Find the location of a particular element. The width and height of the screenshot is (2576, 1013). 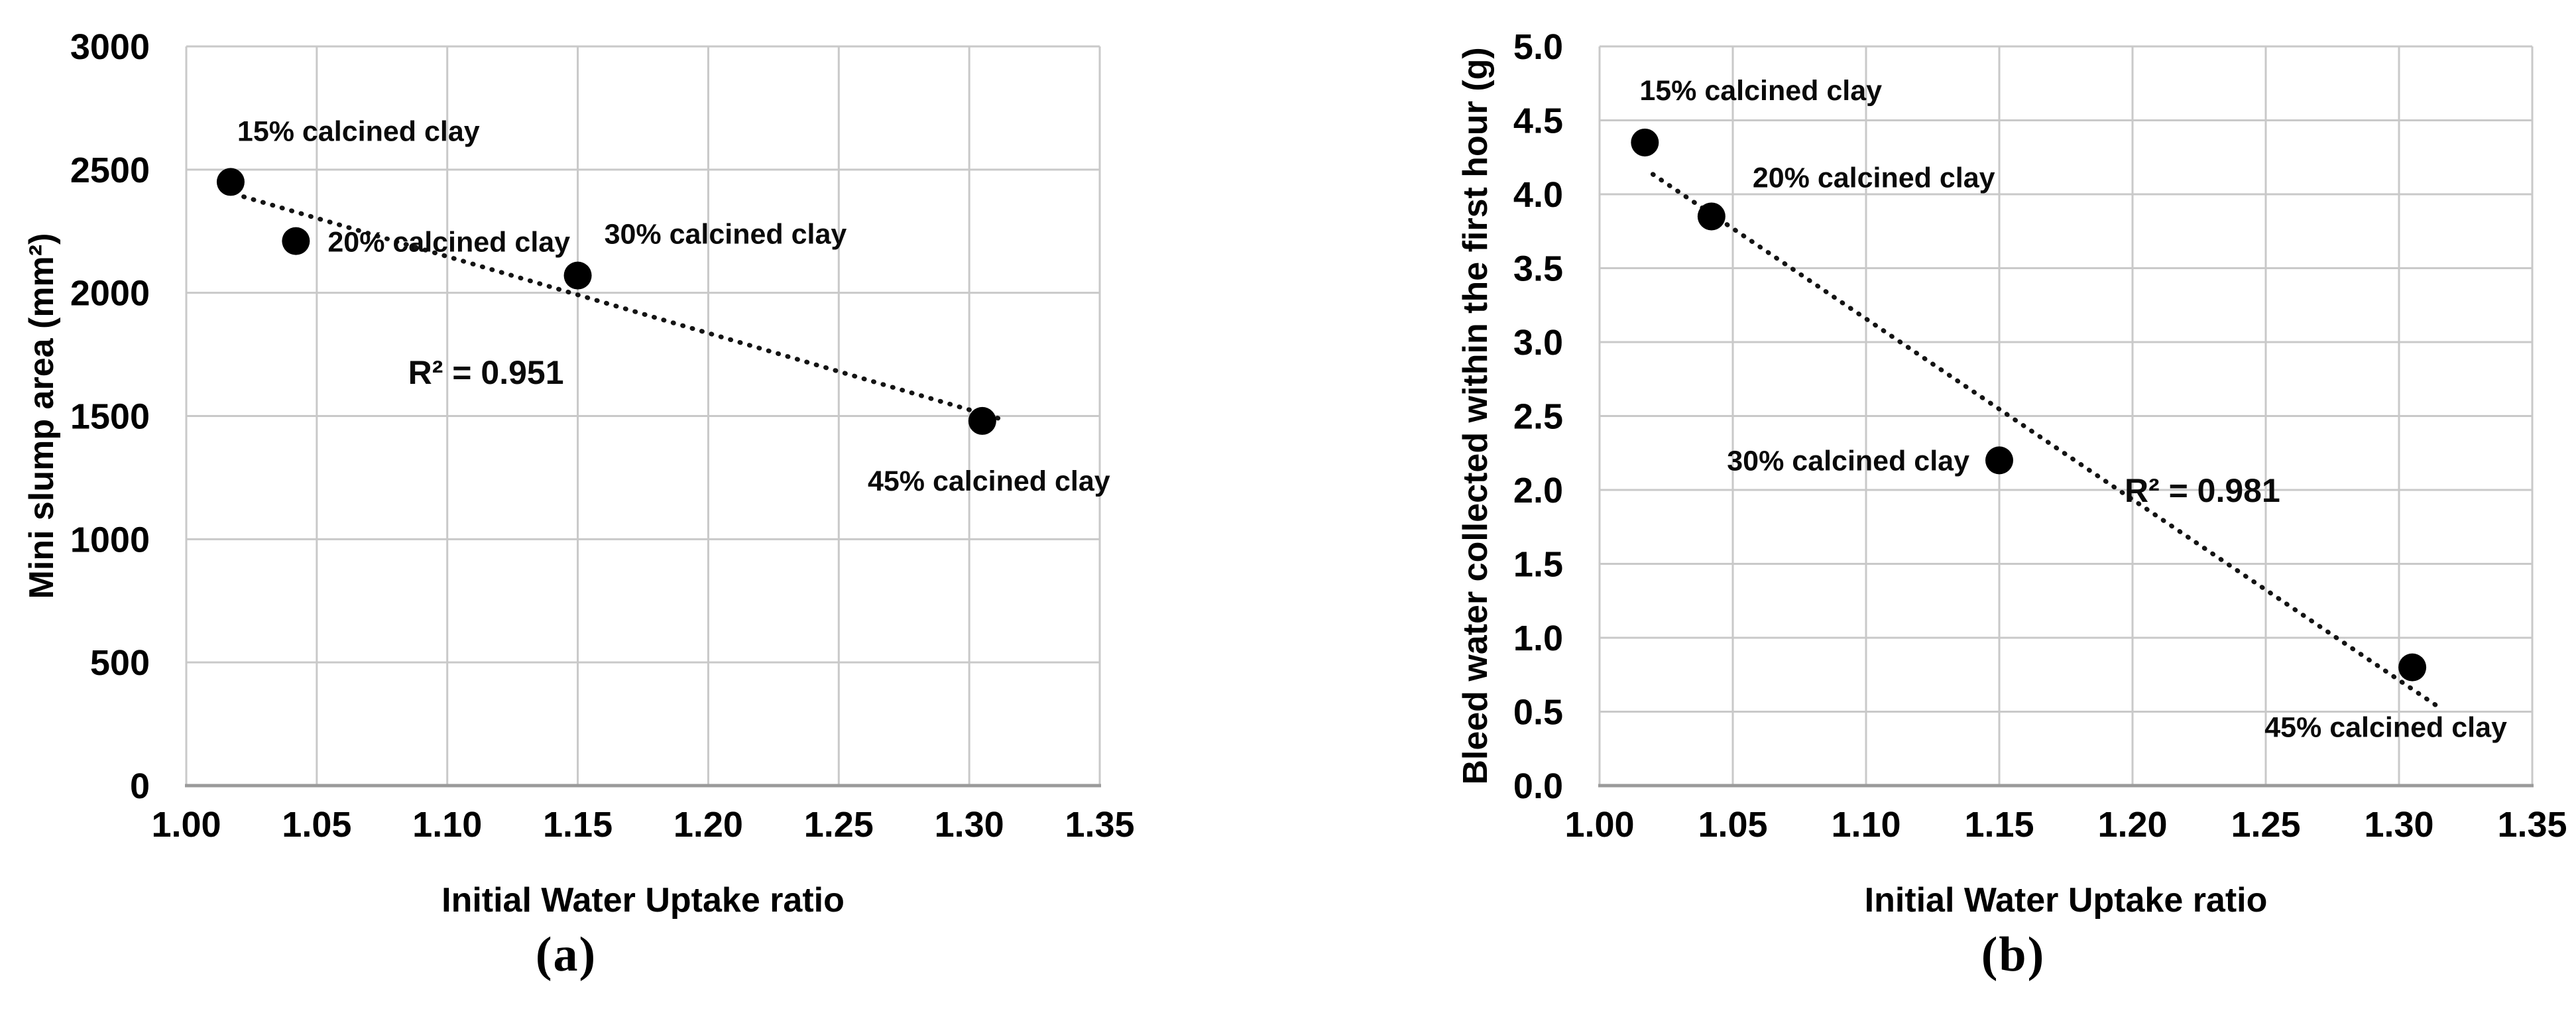

y-tick-label: 0.0 is located at coordinates (1538, 786).